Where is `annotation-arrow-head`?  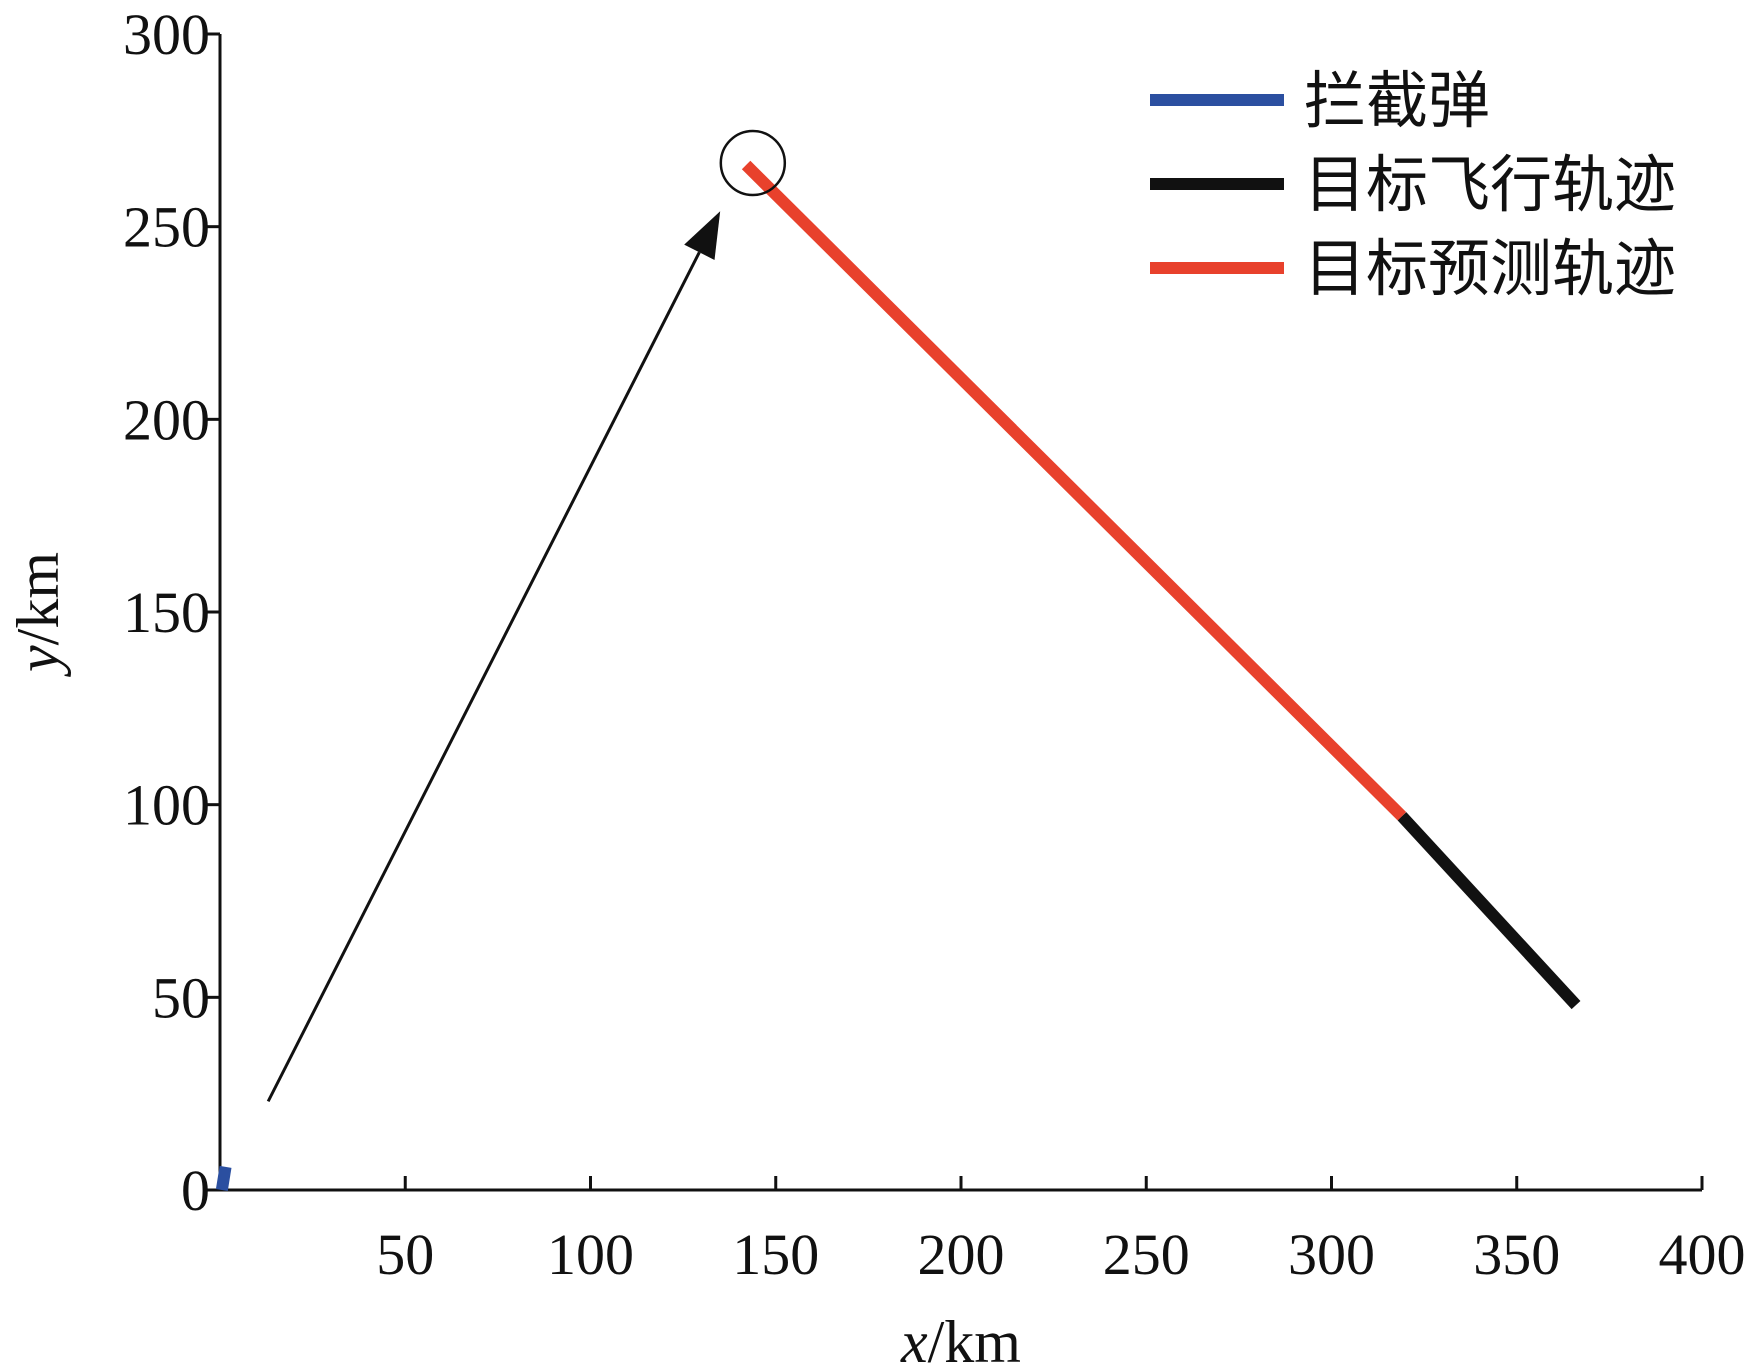
annotation-arrow-head is located at coordinates (702, 235).